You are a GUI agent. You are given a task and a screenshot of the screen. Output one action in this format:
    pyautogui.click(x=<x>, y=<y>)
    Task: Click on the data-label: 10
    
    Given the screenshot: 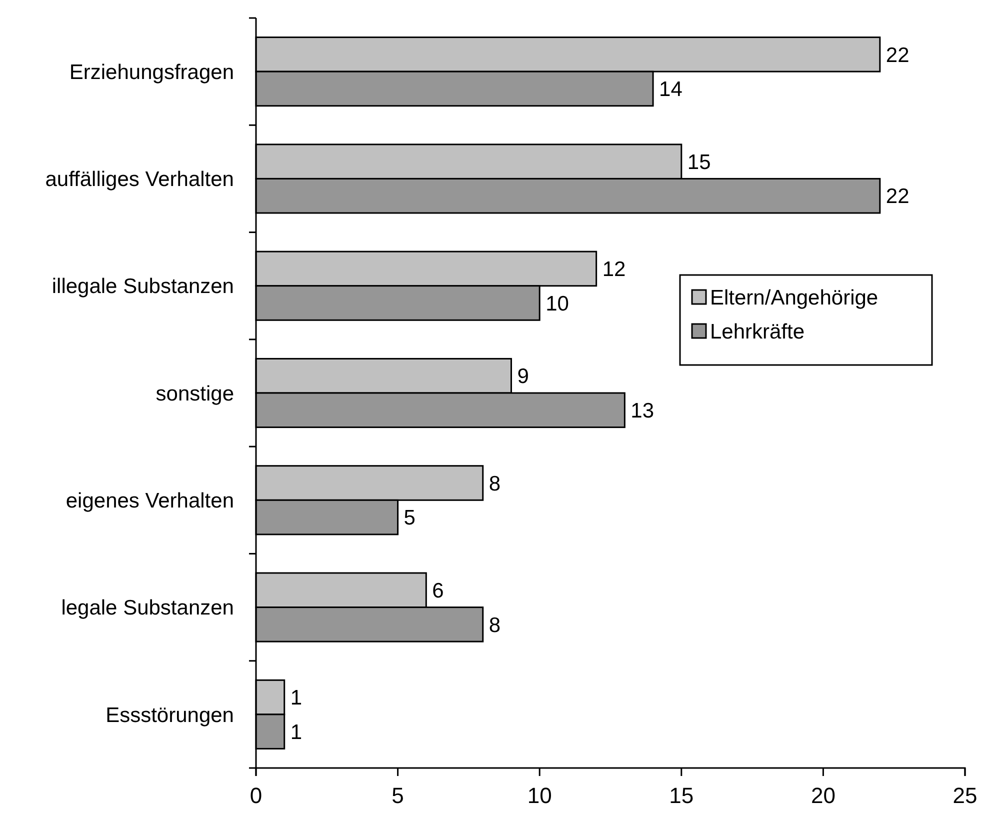 What is the action you would take?
    pyautogui.click(x=557, y=304)
    